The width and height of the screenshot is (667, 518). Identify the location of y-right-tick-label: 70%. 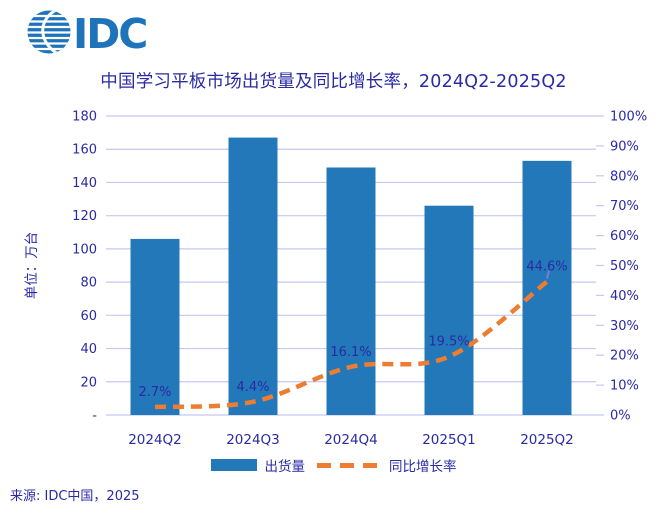
(624, 206).